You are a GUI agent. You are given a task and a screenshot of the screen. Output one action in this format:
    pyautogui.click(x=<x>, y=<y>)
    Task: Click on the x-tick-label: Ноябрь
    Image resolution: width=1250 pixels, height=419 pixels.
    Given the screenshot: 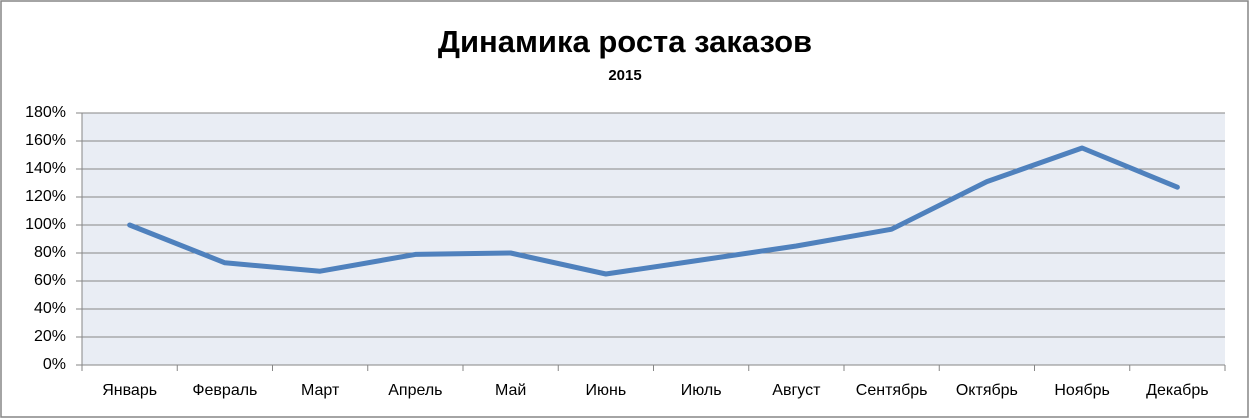 What is the action you would take?
    pyautogui.click(x=1082, y=390)
    